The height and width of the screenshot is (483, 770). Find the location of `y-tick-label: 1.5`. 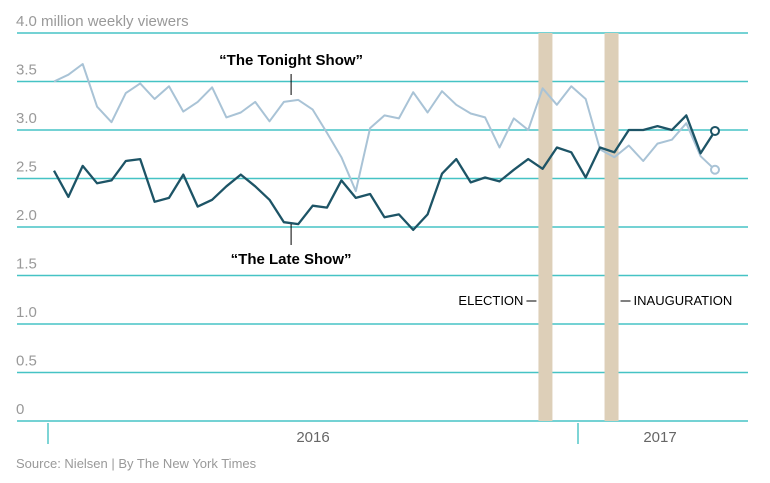

y-tick-label: 1.5 is located at coordinates (26, 264).